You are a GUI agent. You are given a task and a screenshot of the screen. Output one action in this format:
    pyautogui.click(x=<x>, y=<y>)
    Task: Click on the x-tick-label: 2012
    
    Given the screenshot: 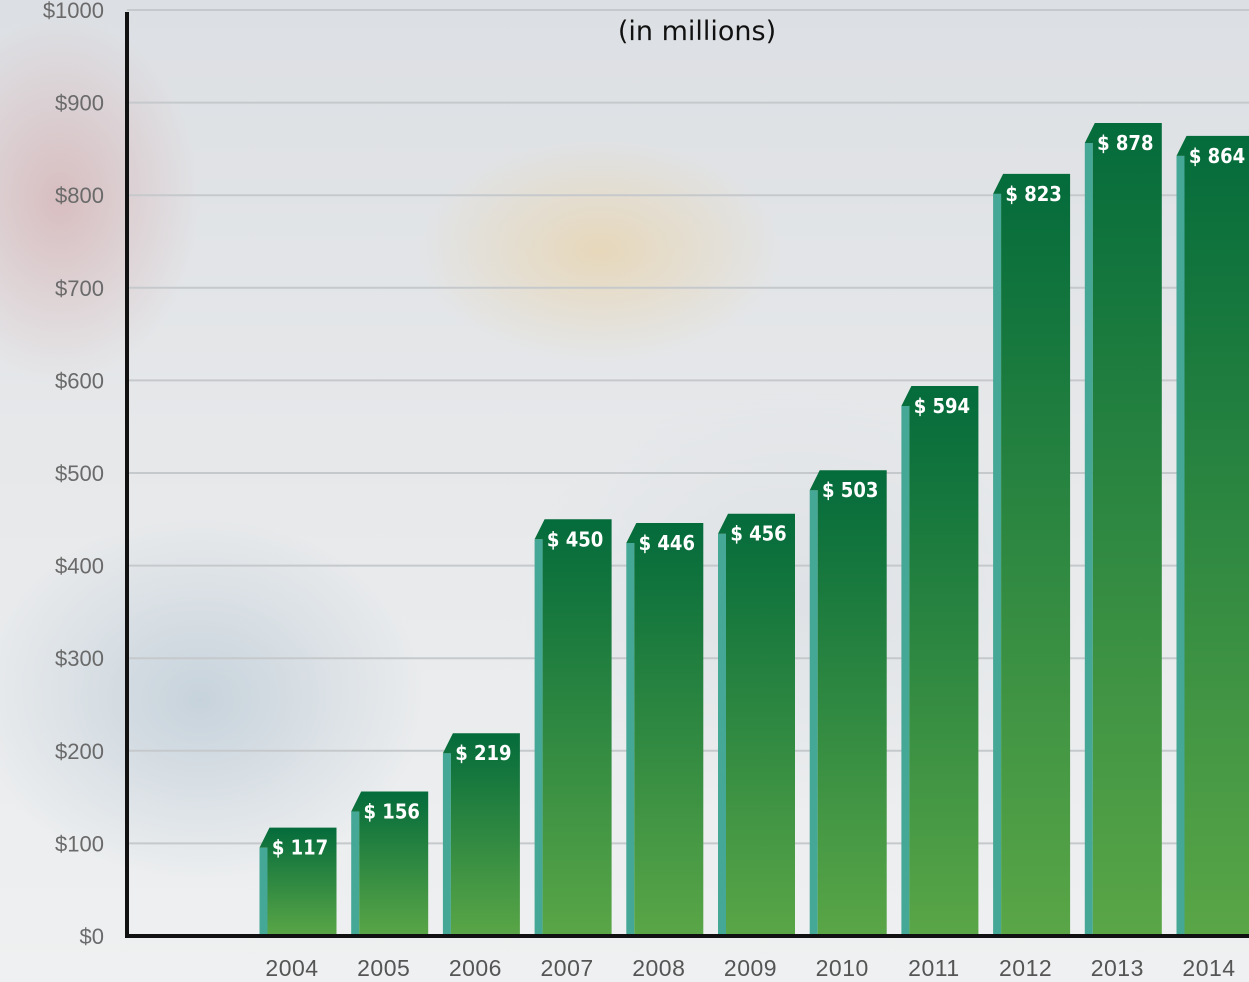 What is the action you would take?
    pyautogui.click(x=1025, y=968)
    